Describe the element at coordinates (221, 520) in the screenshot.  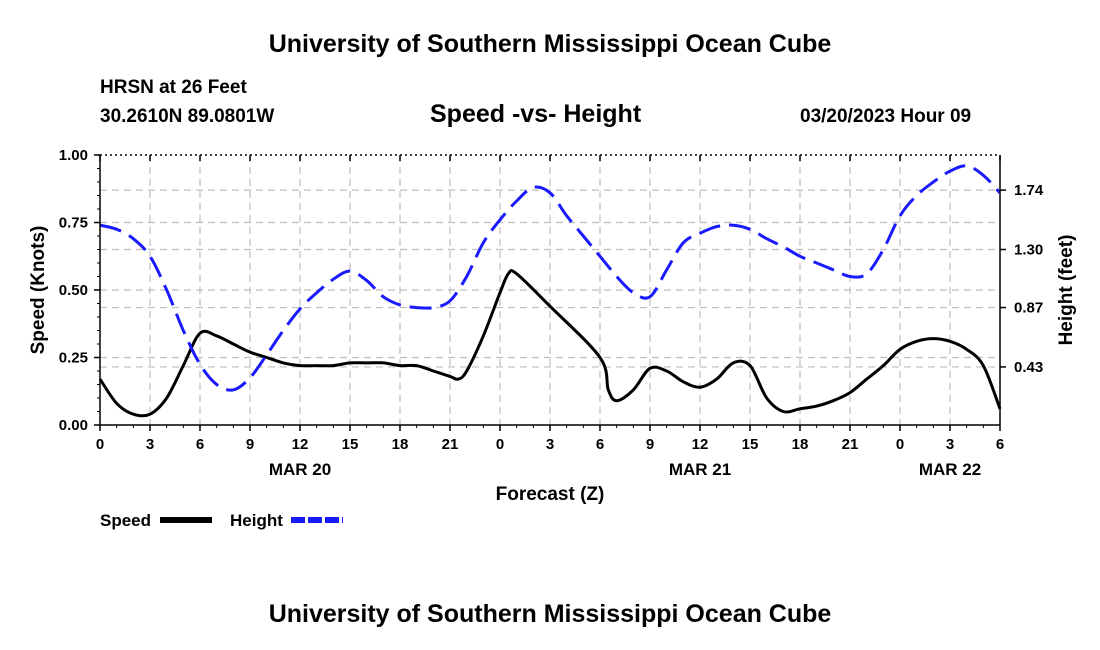
I see `legend: Speed Height` at that location.